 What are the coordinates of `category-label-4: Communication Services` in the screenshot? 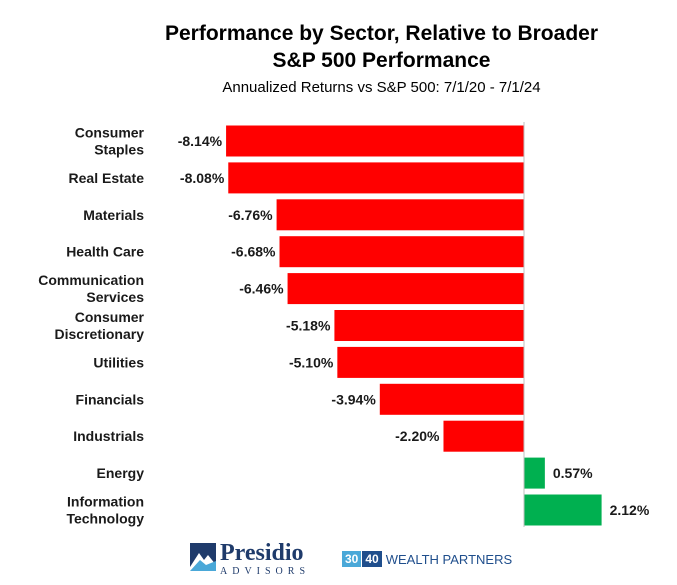 It's located at (91, 288).